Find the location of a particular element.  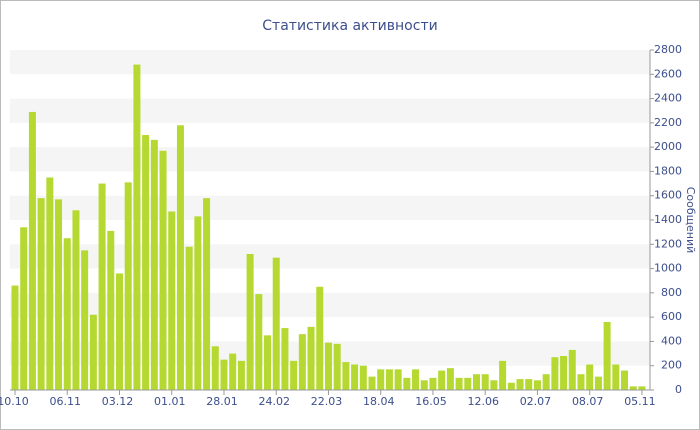

y-axis-label: Сообщений is located at coordinates (690, 220).